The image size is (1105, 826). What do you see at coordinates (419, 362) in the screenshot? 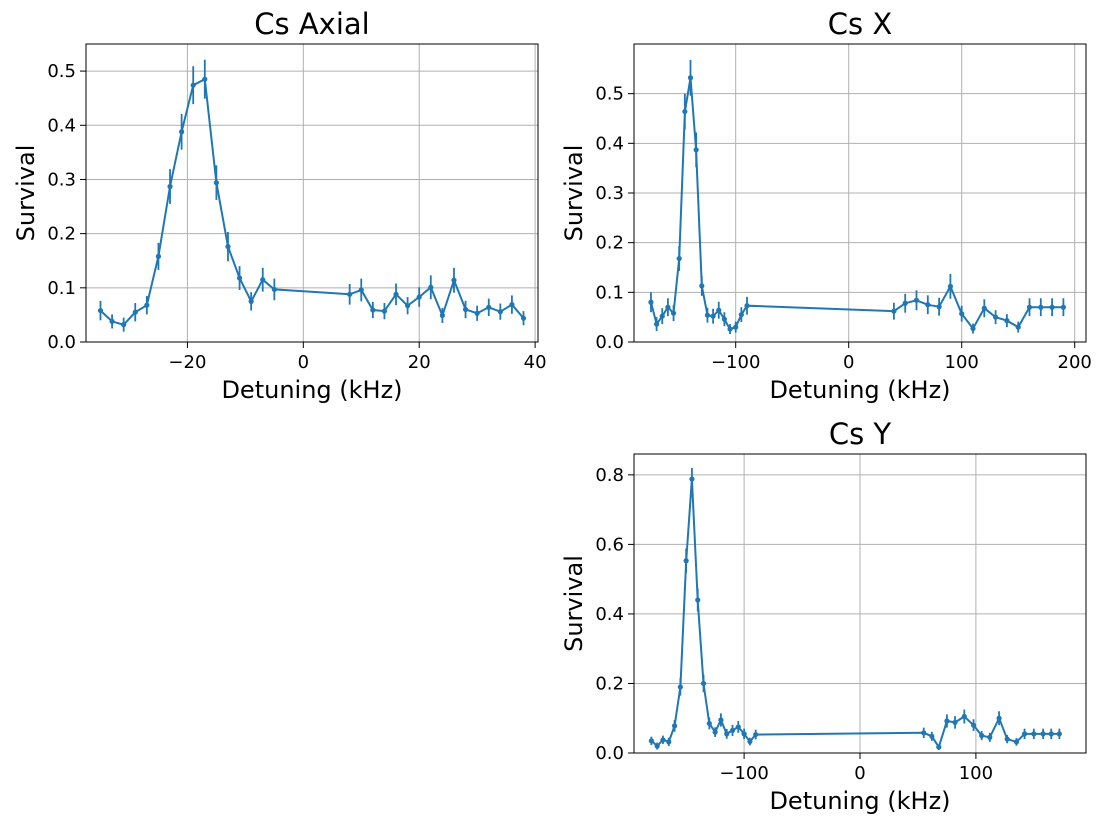
I see `x-tick-label: 20` at bounding box center [419, 362].